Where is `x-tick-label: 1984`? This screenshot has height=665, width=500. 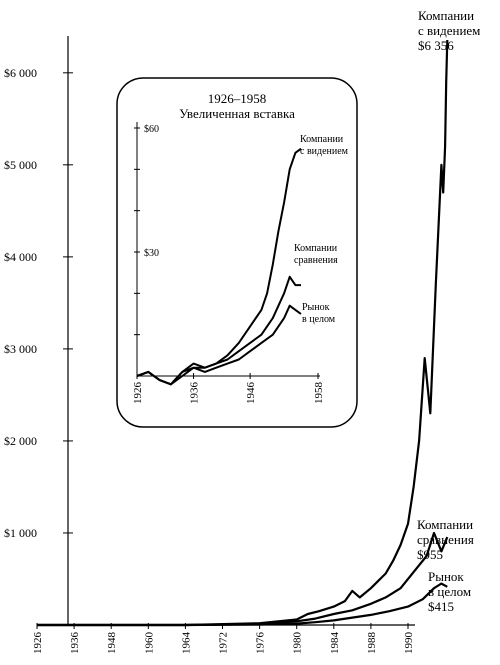 x-tick-label: 1984 is located at coordinates (335, 643).